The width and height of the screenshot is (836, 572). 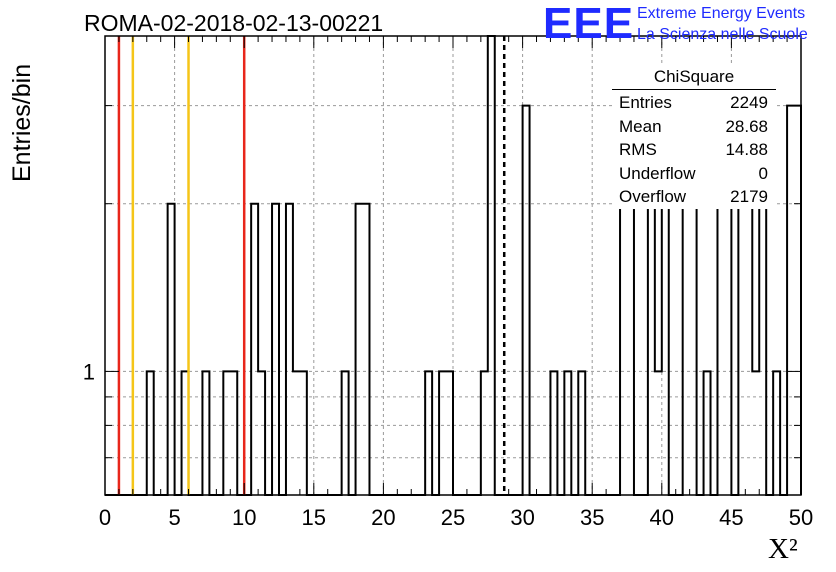 What do you see at coordinates (783, 549) in the screenshot?
I see `x-axis-label: X²` at bounding box center [783, 549].